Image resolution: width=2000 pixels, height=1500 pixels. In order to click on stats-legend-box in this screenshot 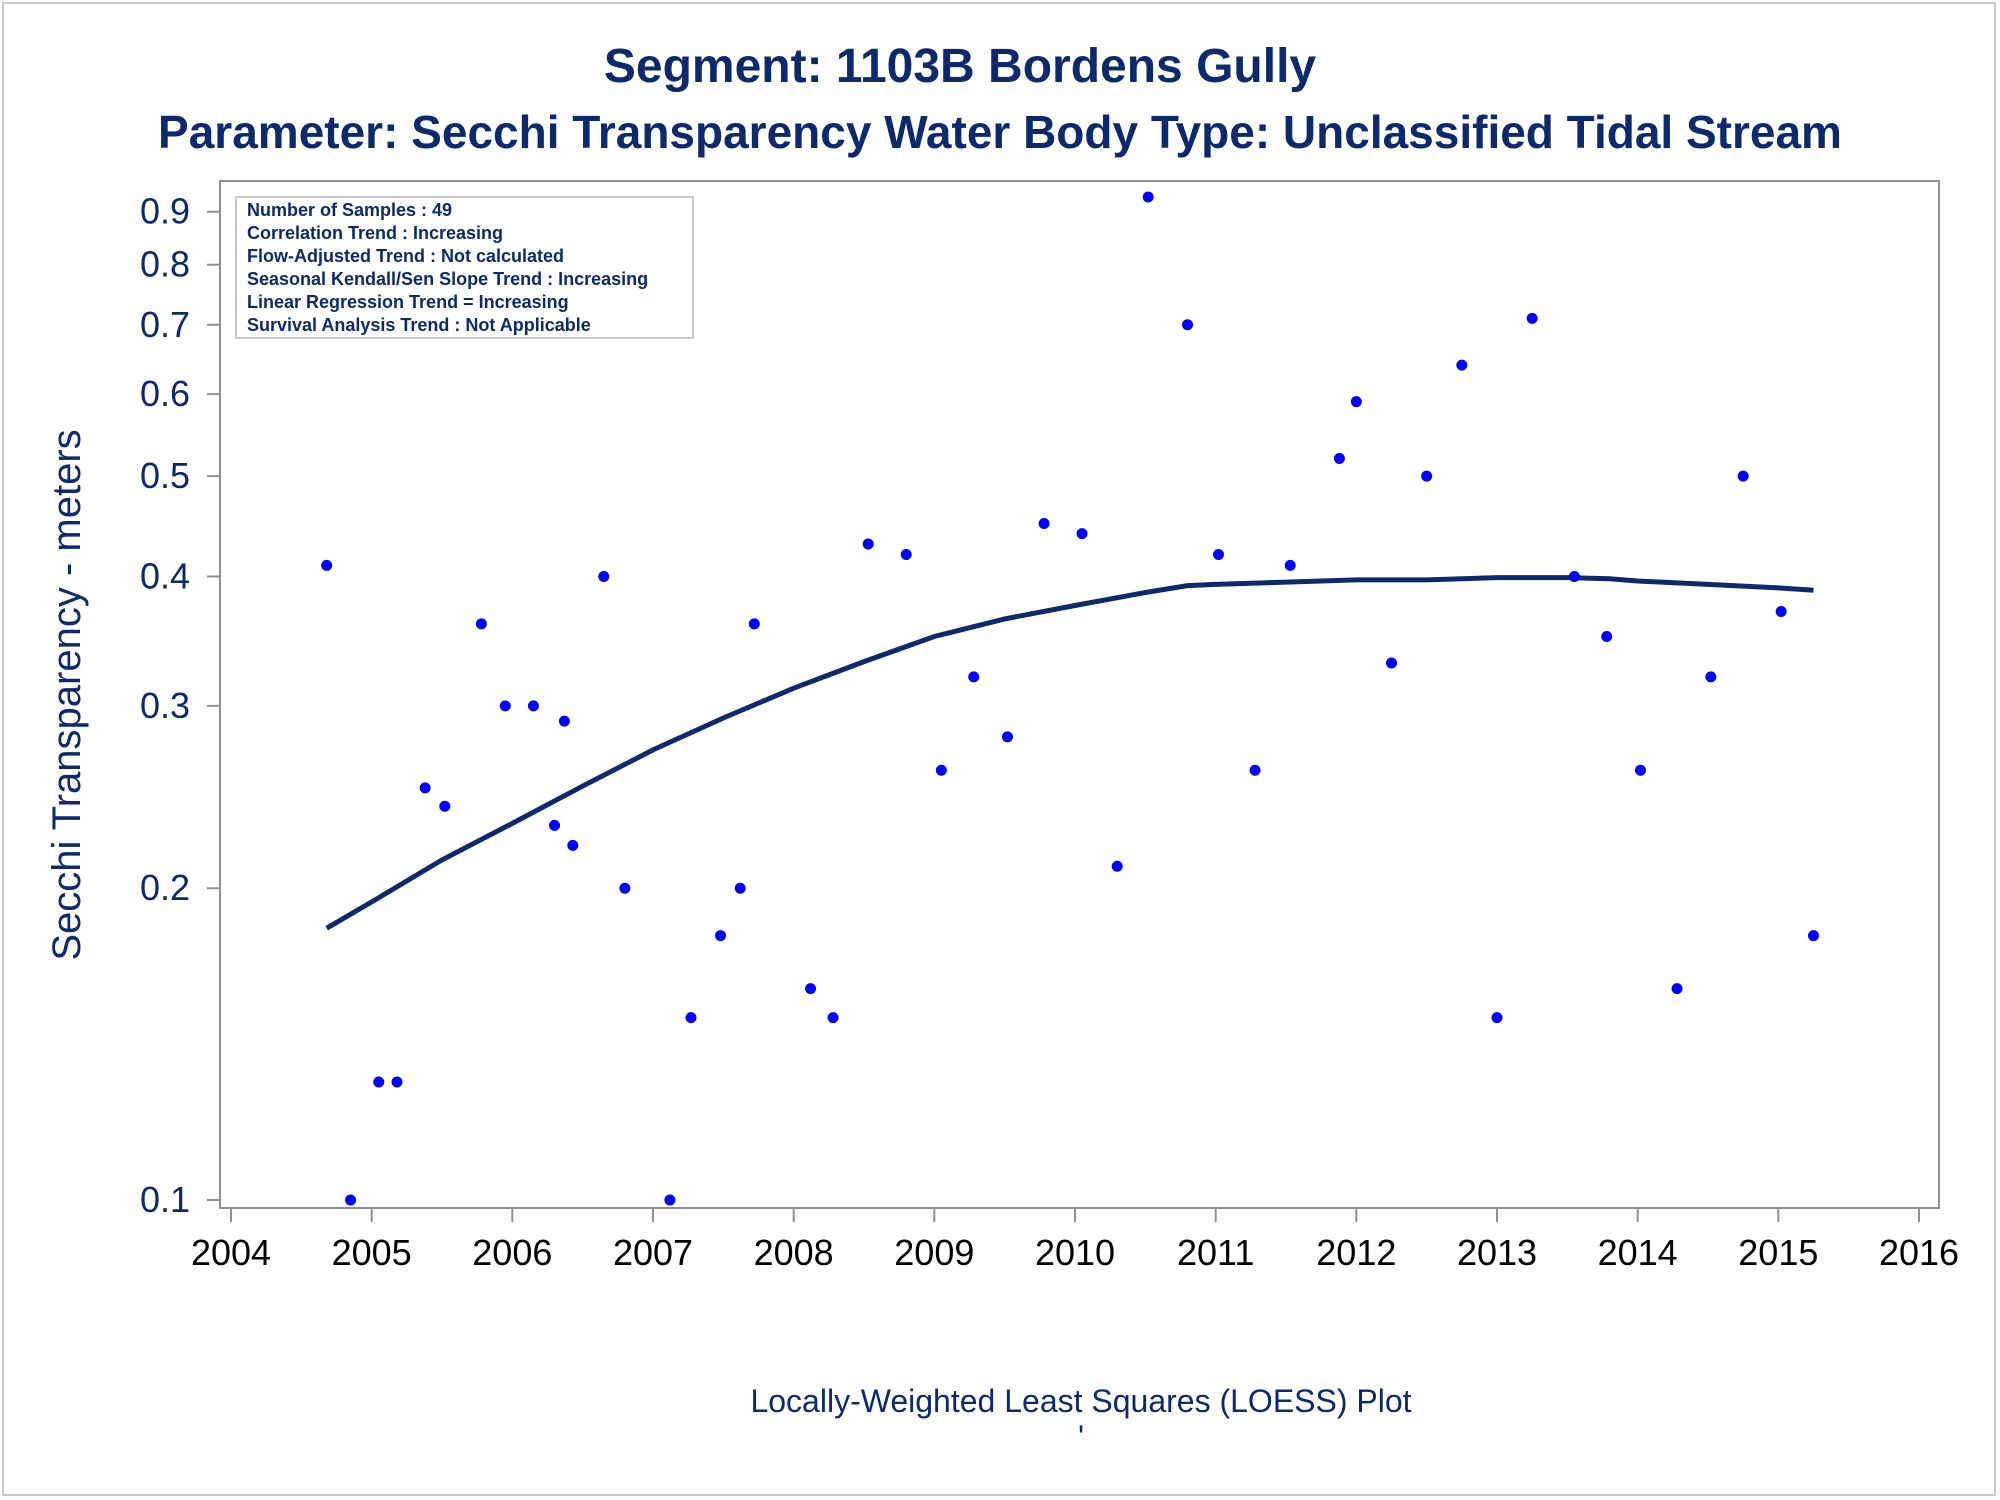, I will do `click(464, 267)`.